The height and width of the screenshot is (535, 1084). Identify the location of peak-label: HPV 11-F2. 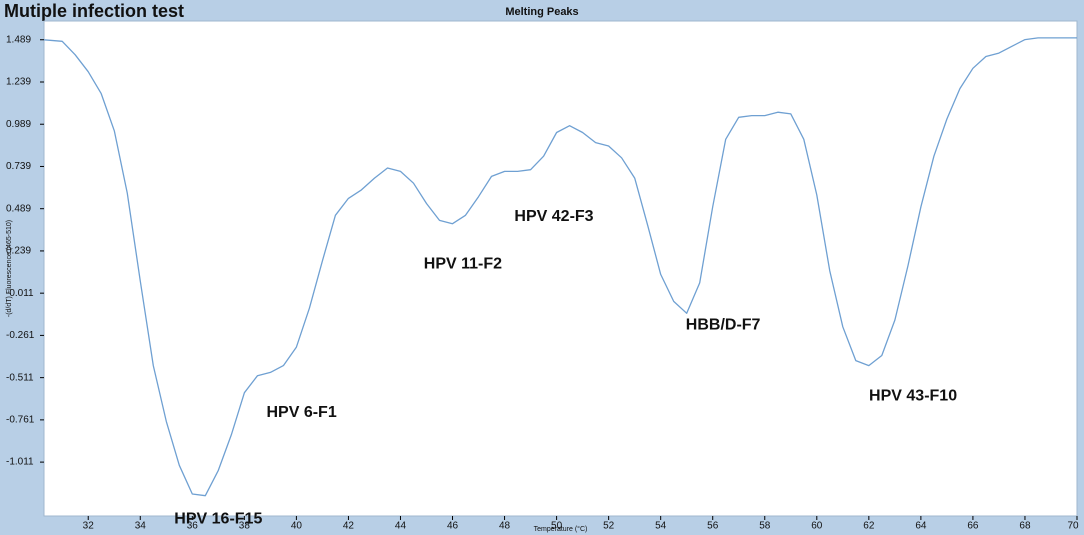
(463, 263).